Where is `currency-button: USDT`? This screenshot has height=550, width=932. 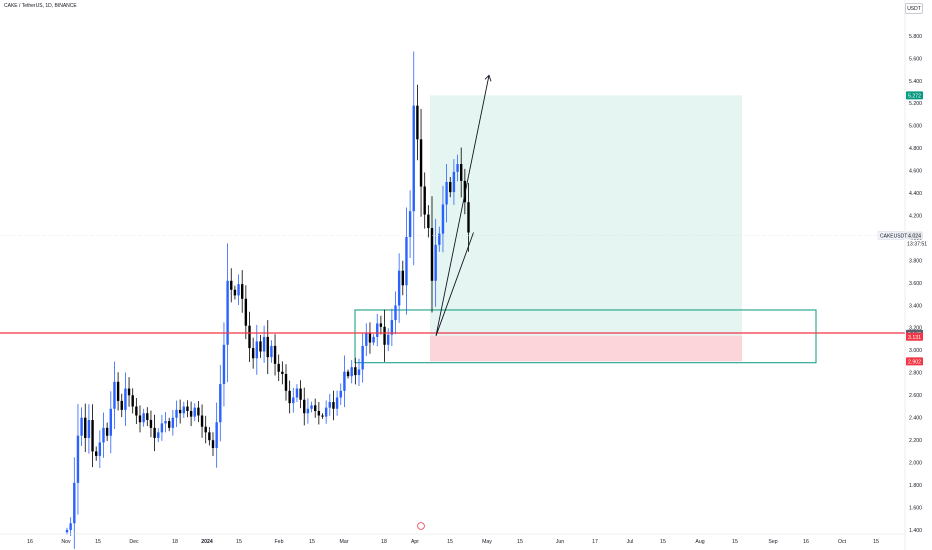
currency-button: USDT is located at coordinates (914, 8).